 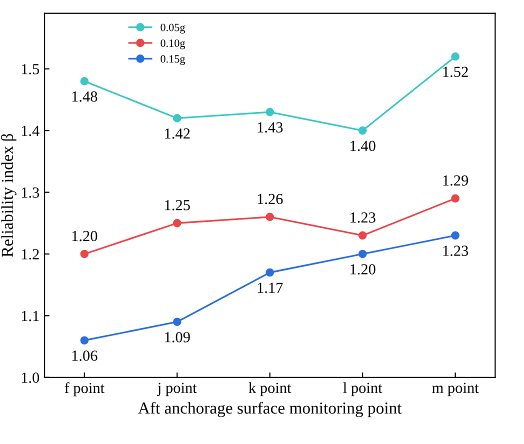 I want to click on data-label: 1.17, so click(x=270, y=288).